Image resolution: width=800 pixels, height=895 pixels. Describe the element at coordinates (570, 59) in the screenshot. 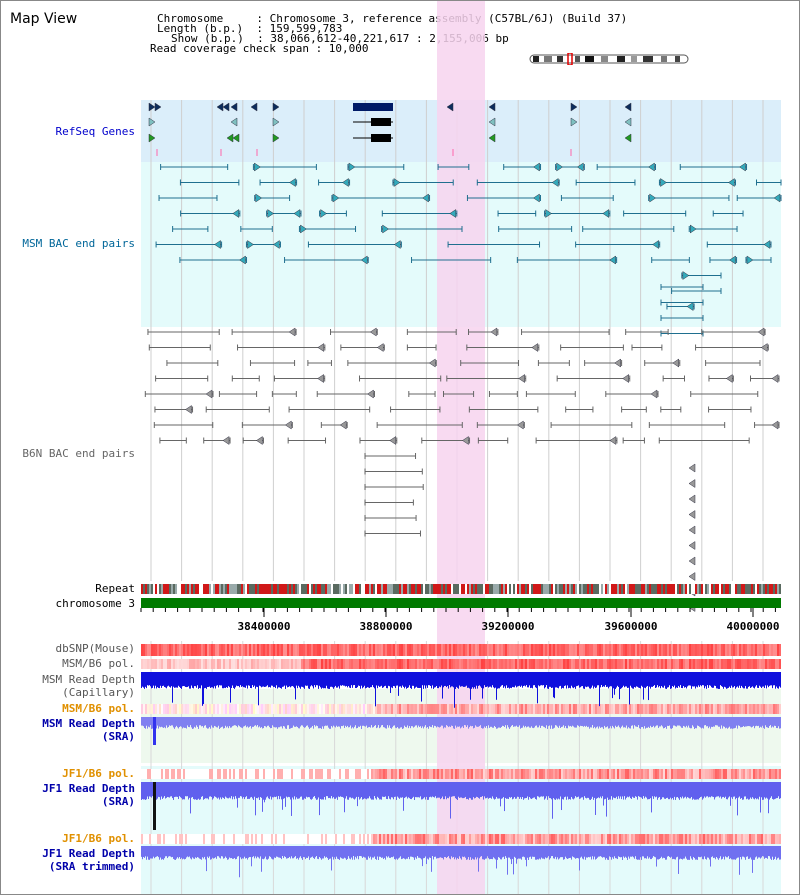

I see `ideogram-position-marker` at that location.